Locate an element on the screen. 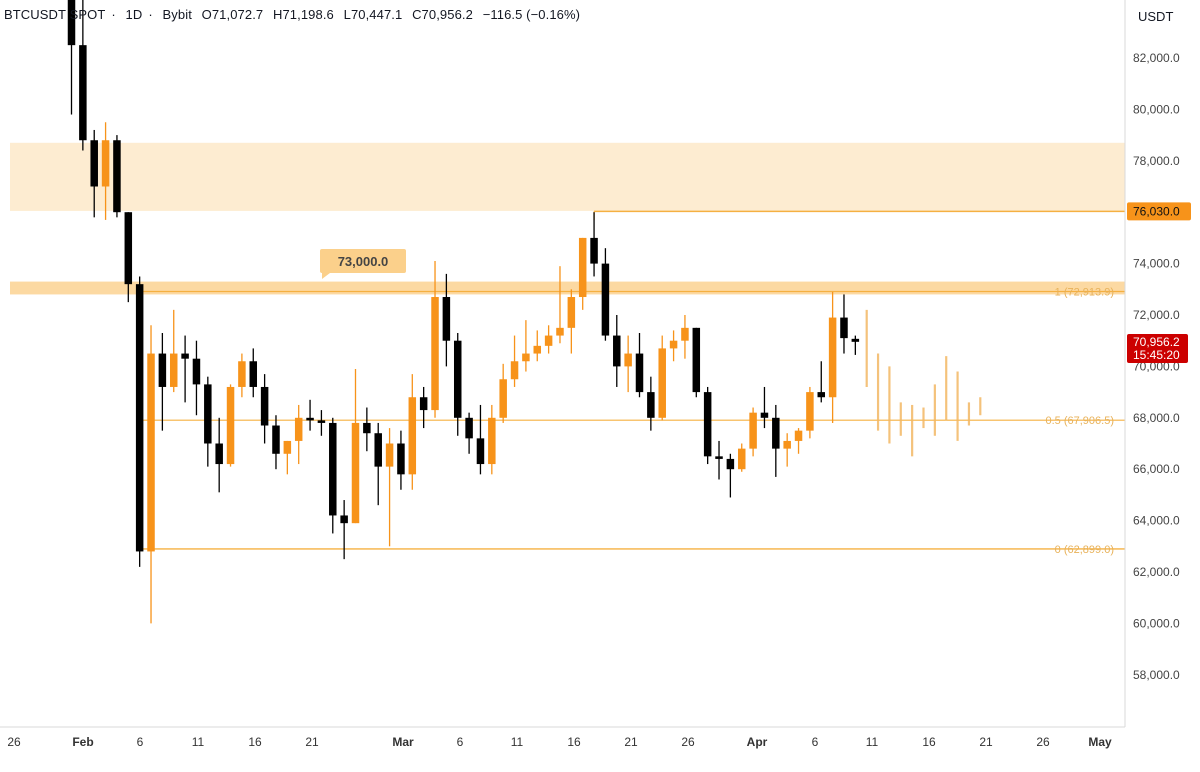 Image resolution: width=1200 pixels, height=772 pixels. date-tick-label: 11 is located at coordinates (198, 742).